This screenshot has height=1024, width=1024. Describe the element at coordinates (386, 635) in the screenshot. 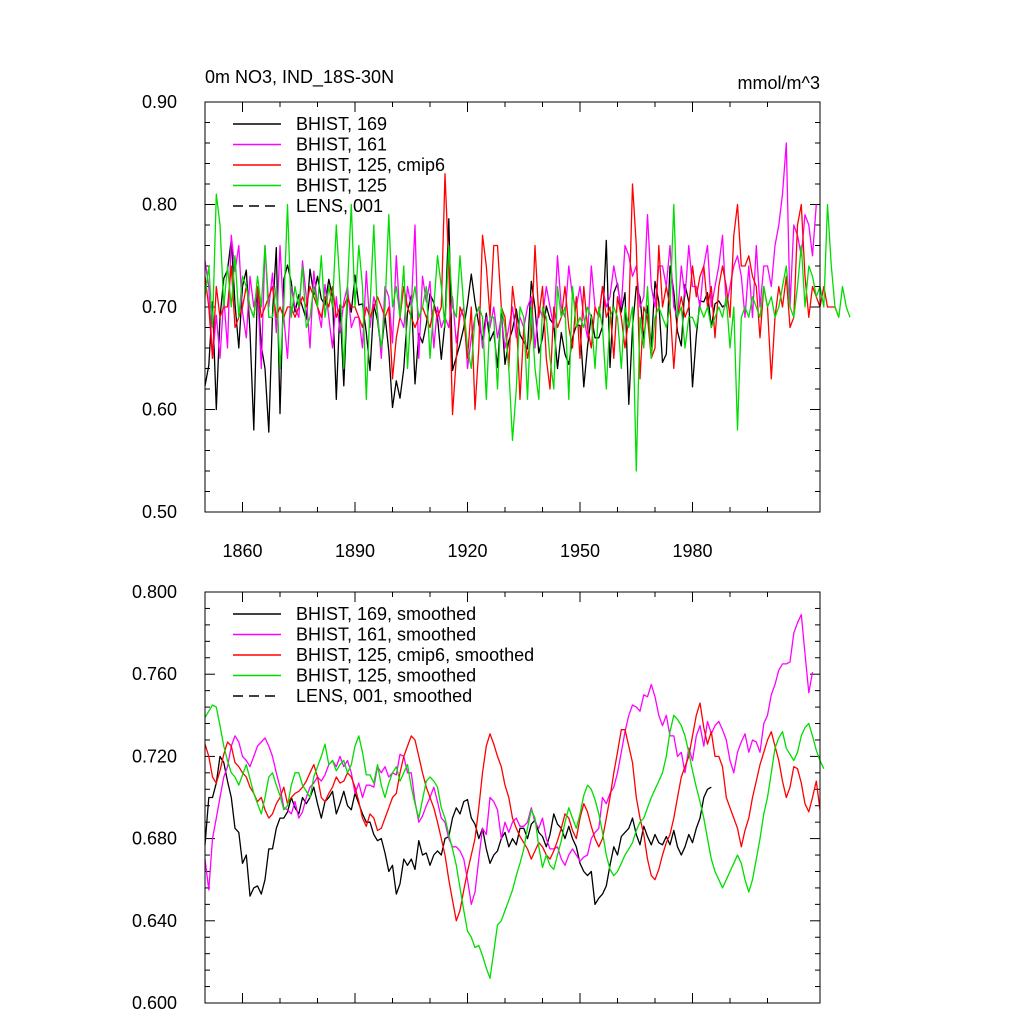

I see `legend-label-1: BHIST, 161, smoothed` at that location.